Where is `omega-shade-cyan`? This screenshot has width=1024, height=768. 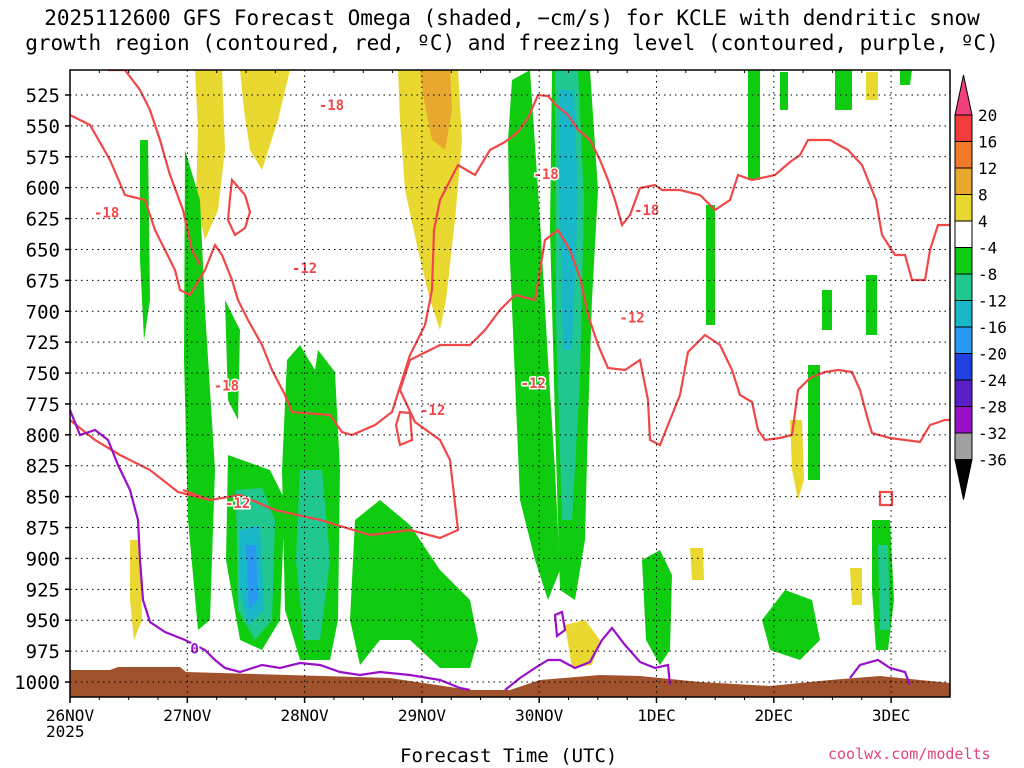 omega-shade-cyan is located at coordinates (569, 220).